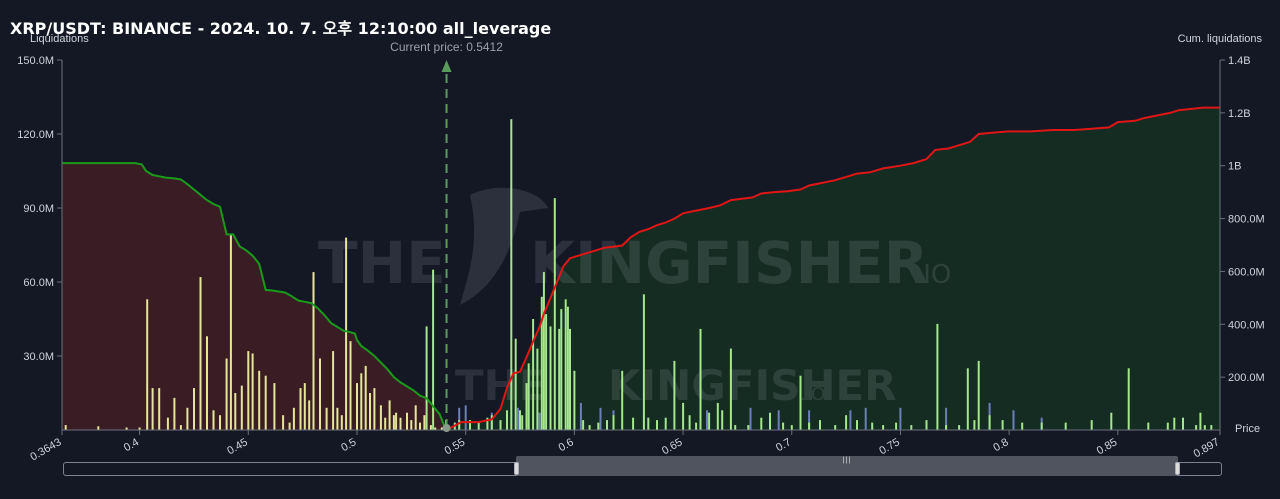  I want to click on x-tick-label: 0.45, so click(237, 446).